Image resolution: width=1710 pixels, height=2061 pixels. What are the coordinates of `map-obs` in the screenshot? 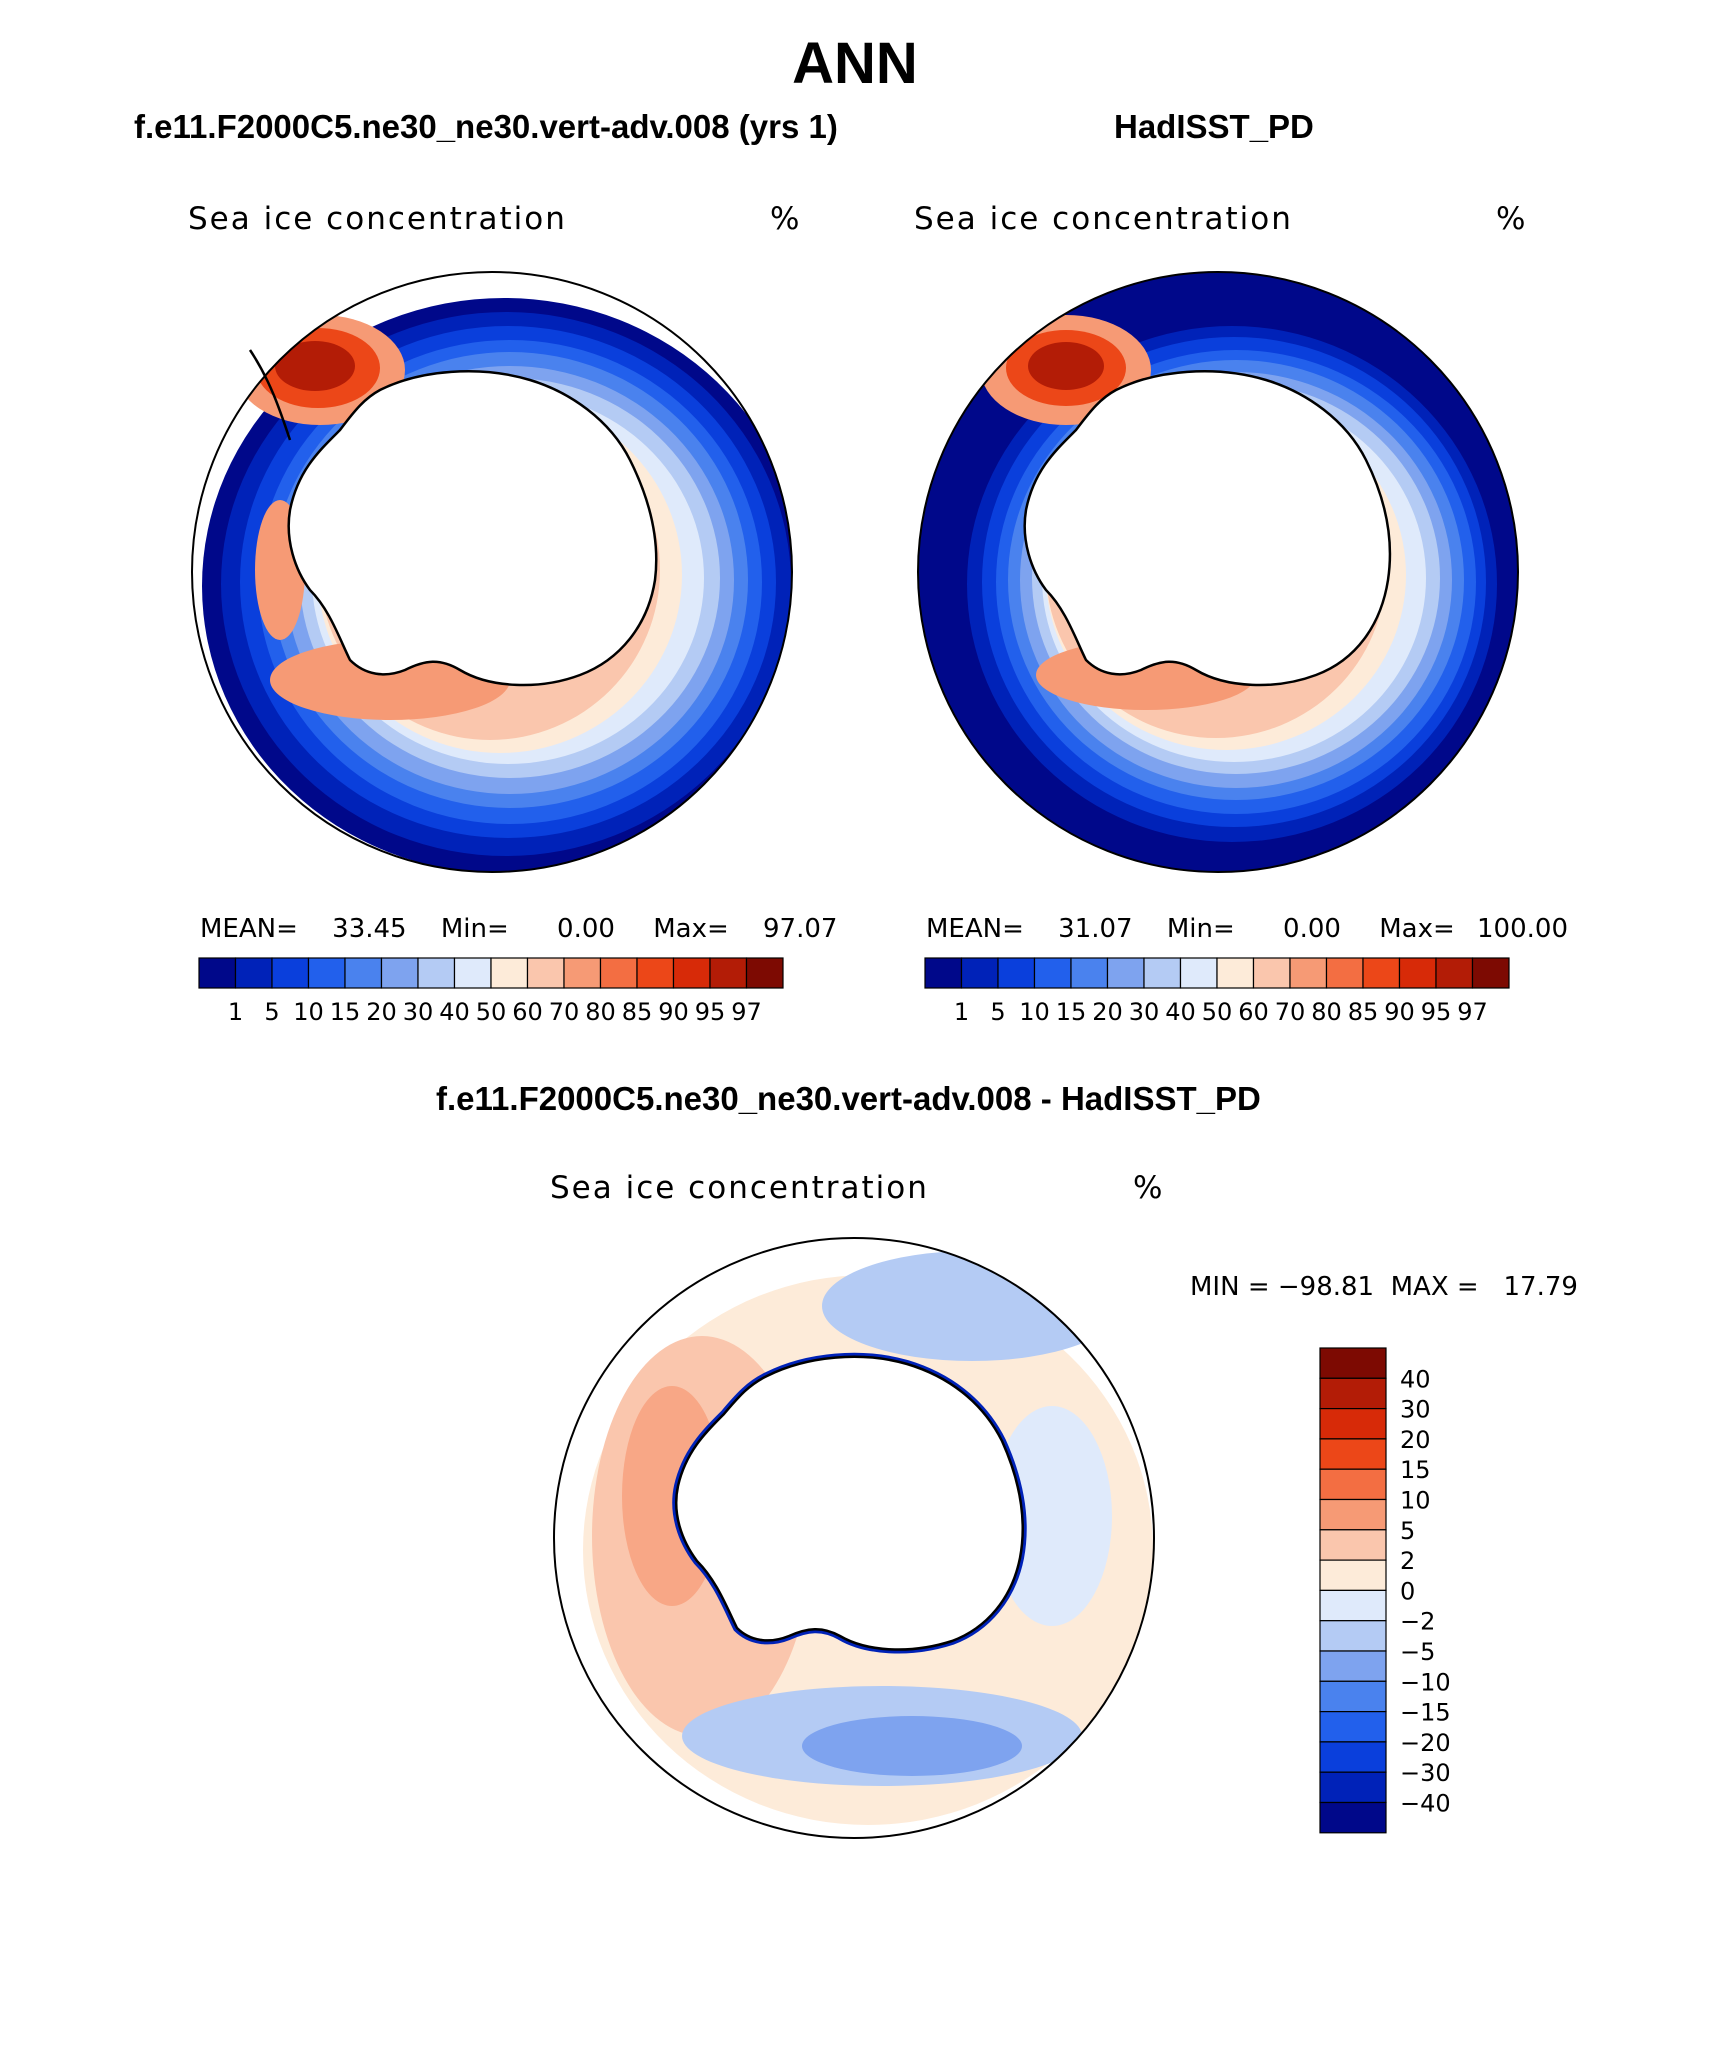 It's located at (1218, 572).